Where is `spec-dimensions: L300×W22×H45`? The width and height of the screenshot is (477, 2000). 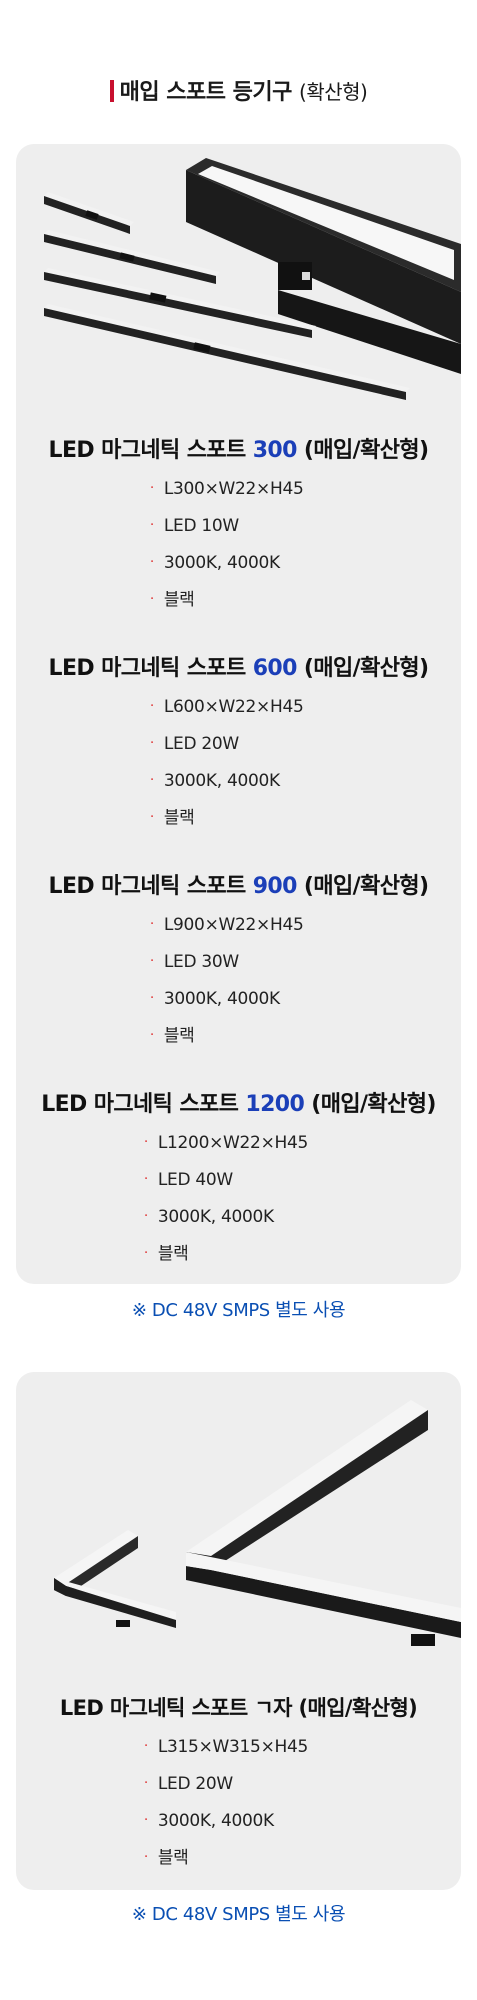
spec-dimensions: L300×W22×H45 is located at coordinates (233, 489).